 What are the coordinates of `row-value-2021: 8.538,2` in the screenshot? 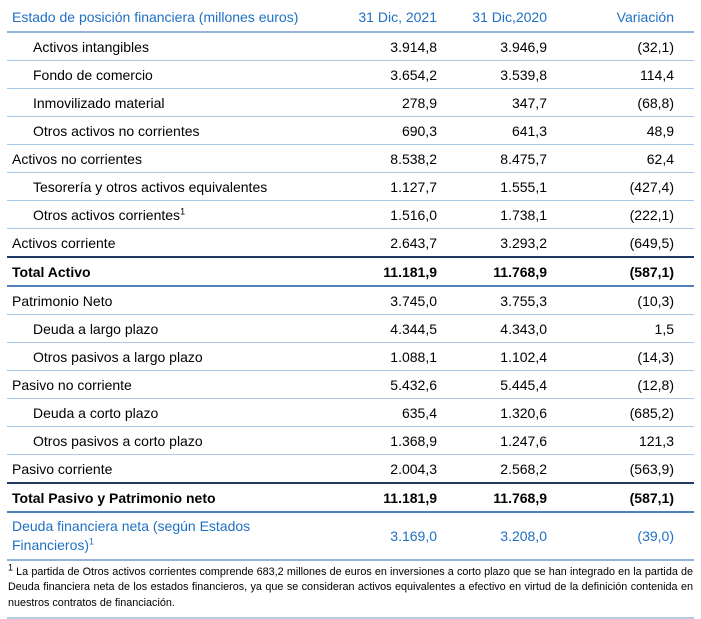 It's located at (413, 158).